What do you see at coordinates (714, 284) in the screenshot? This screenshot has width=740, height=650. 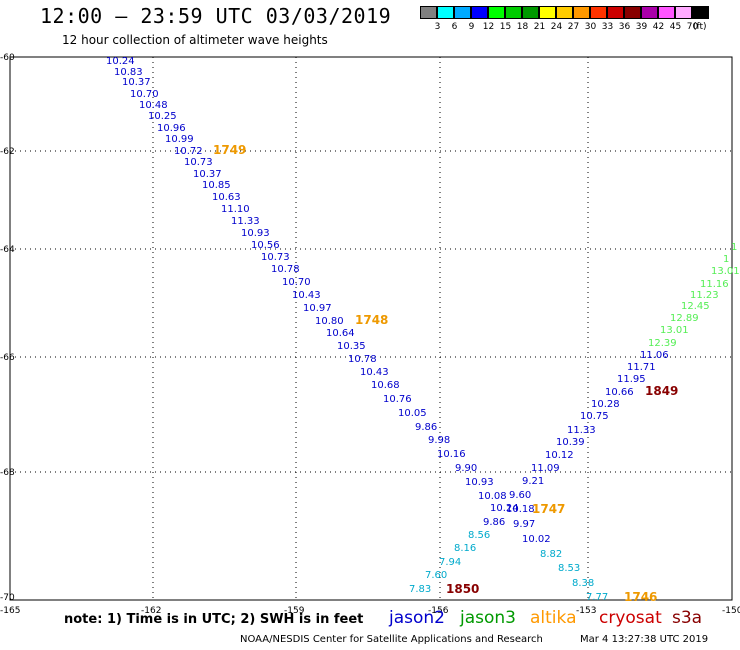 I see `wave-height-point: 11.16` at bounding box center [714, 284].